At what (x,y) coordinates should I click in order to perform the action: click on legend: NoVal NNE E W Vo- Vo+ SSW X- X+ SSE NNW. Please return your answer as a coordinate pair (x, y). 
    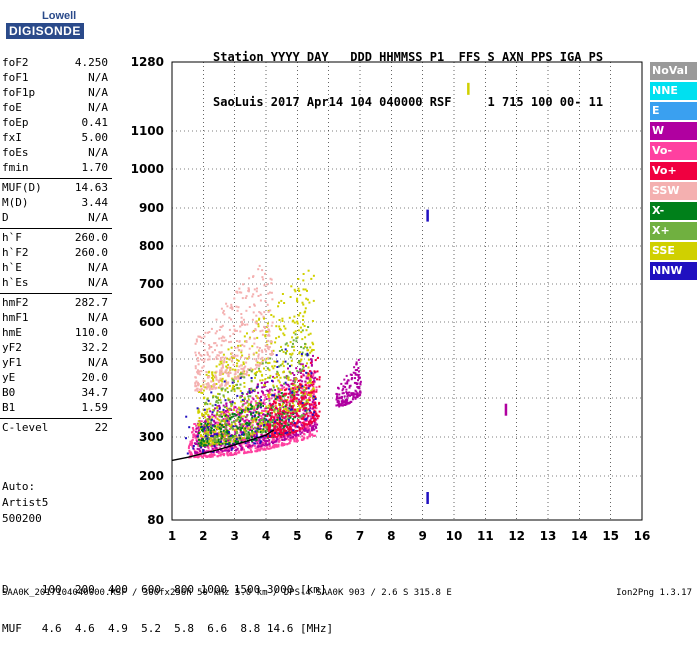
    Looking at the image, I should click on (673, 172).